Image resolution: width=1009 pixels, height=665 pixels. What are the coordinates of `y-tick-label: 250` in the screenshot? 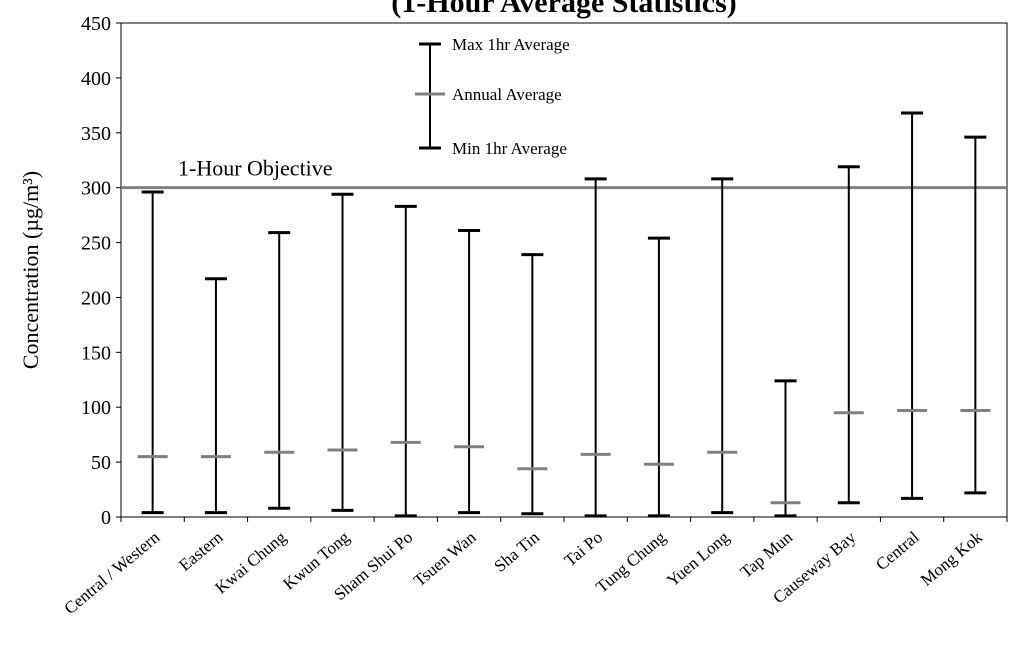 It's located at (96, 244).